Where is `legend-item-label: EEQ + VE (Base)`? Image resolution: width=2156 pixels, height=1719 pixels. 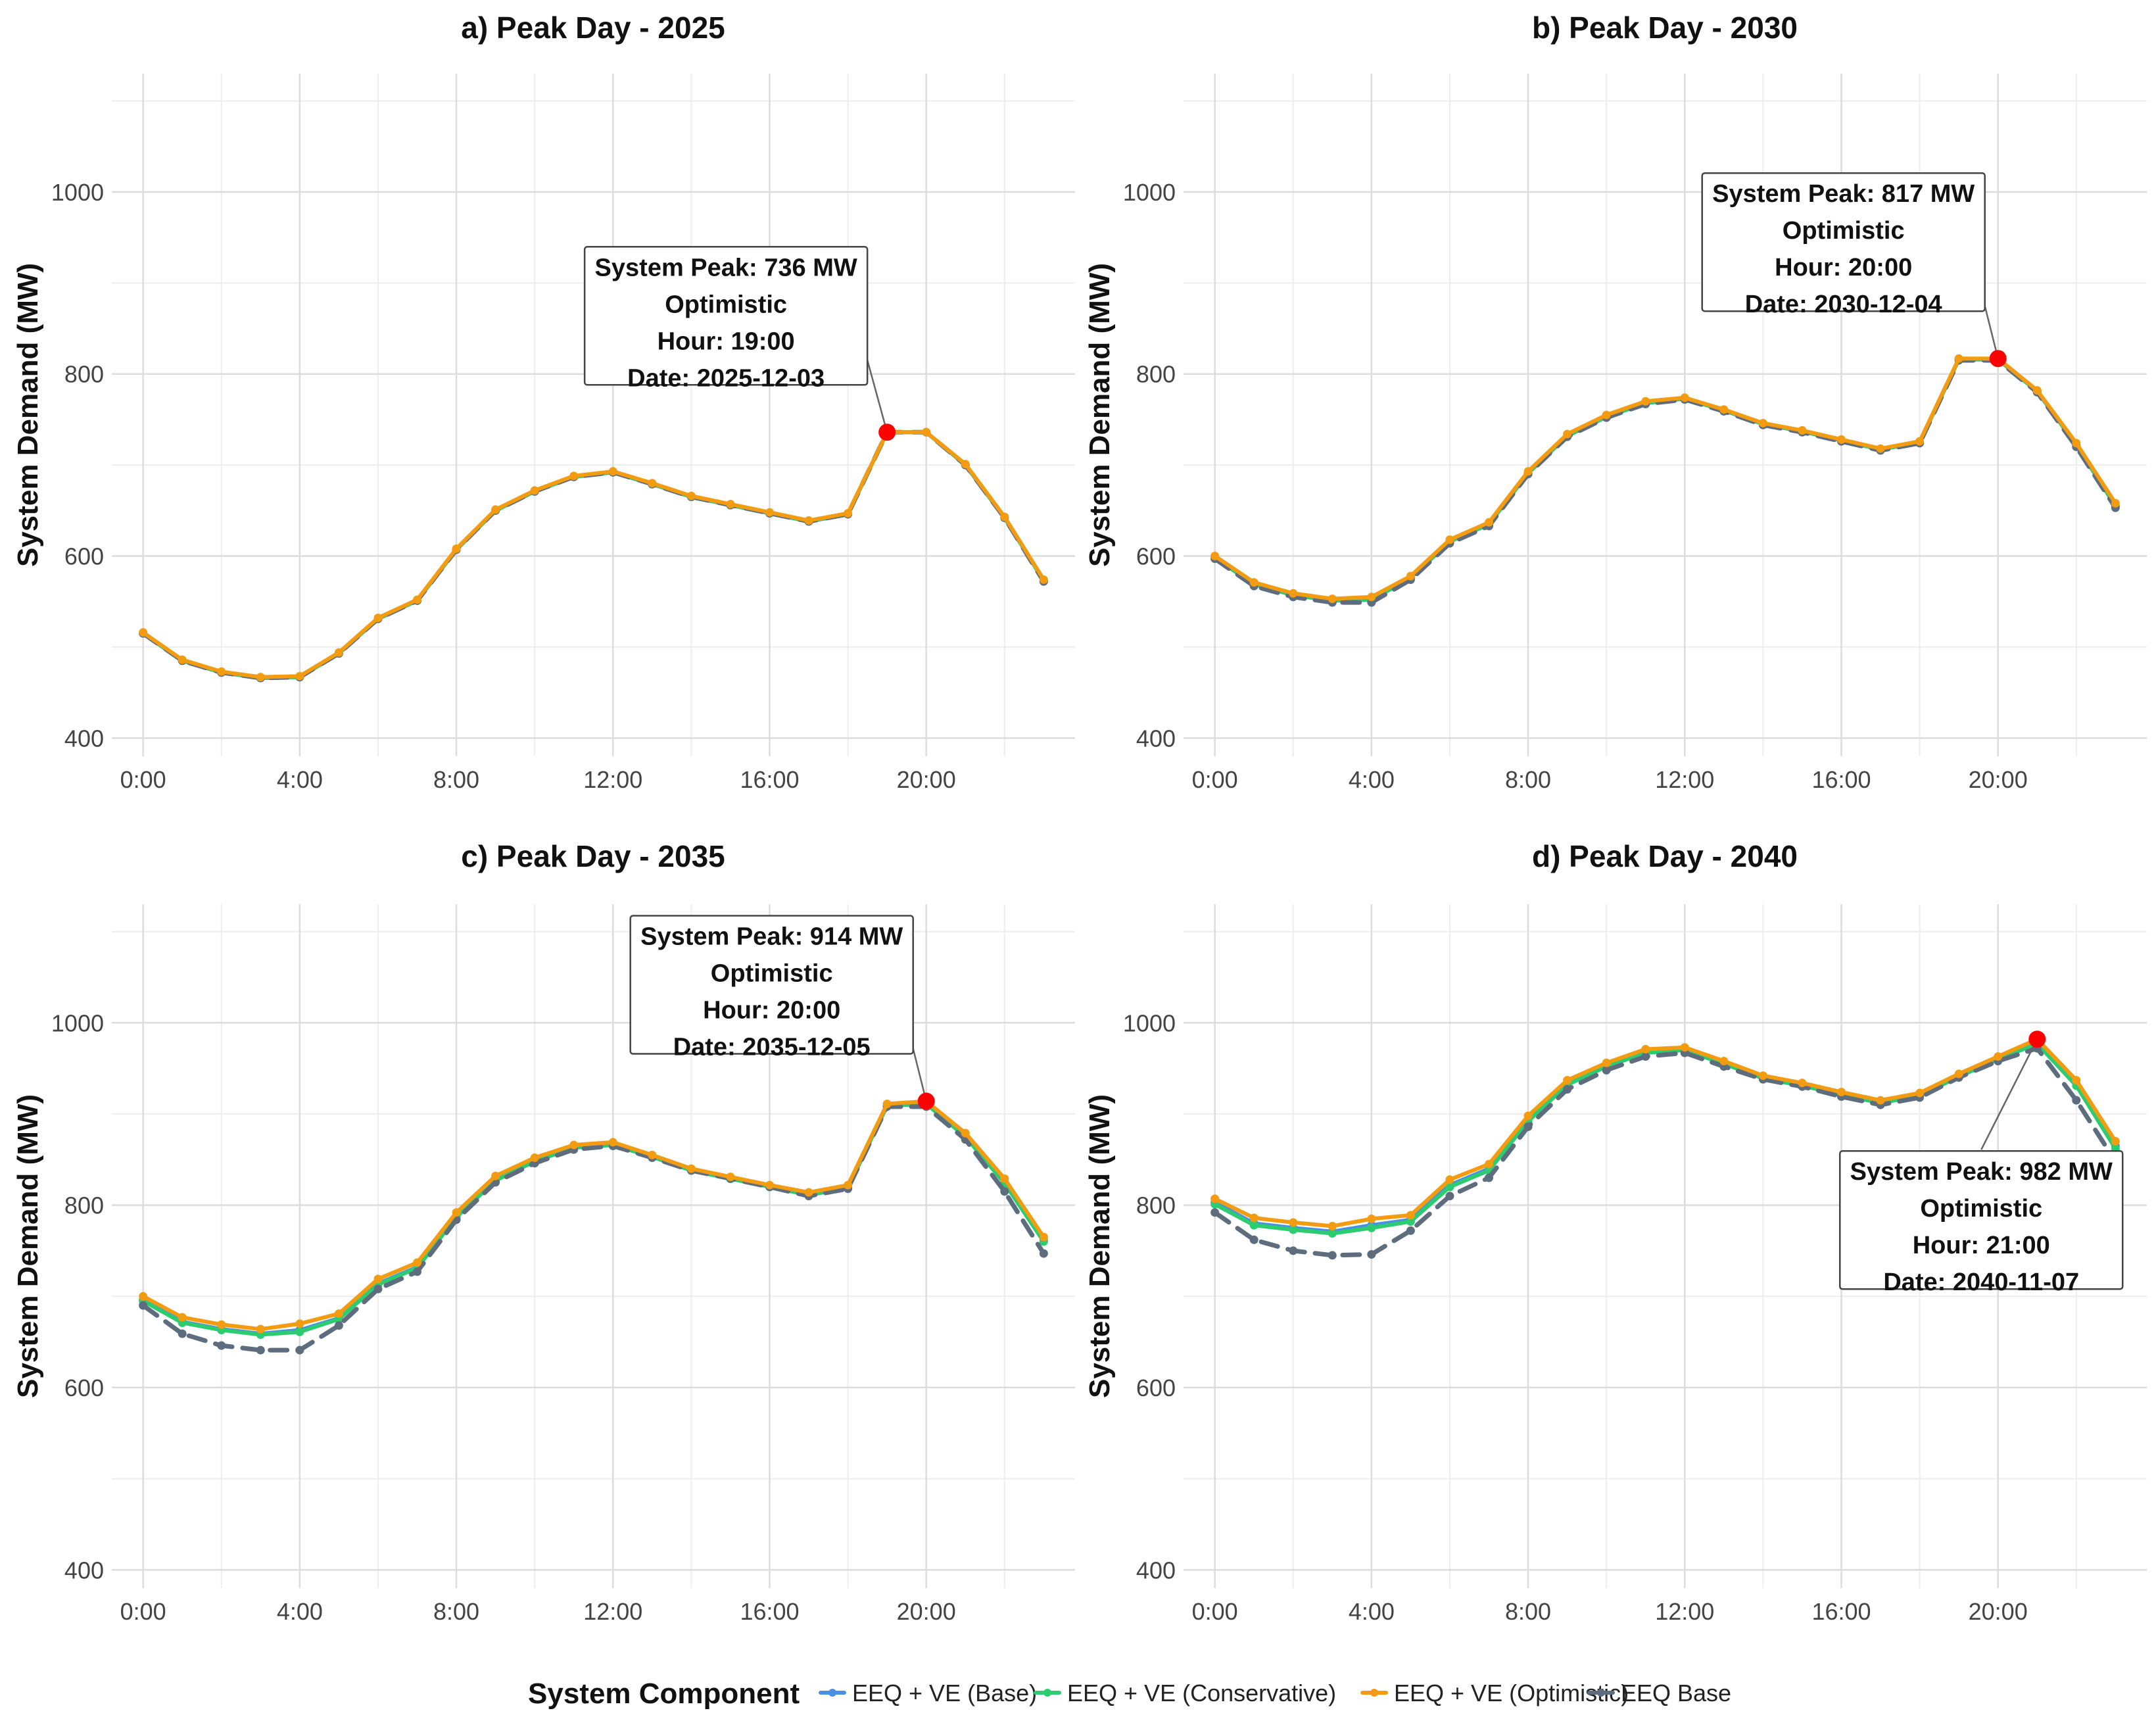
legend-item-label: EEQ + VE (Base) is located at coordinates (945, 1693).